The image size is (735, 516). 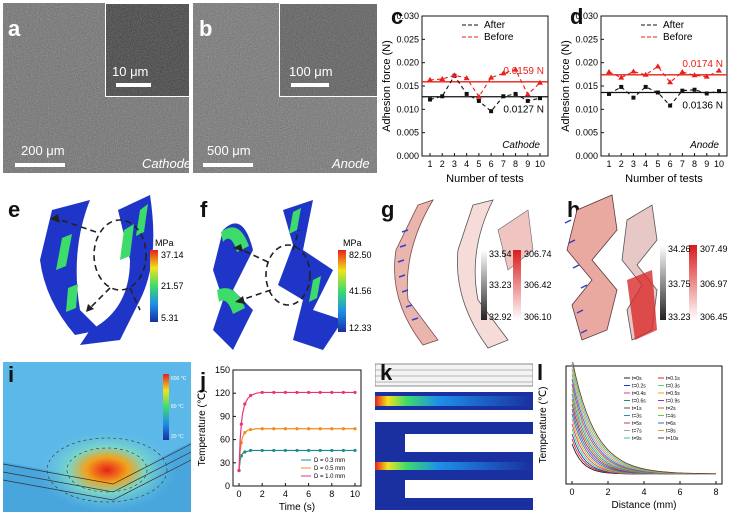 What do you see at coordinates (165, 163) in the screenshot?
I see `sem-caption: Cathode` at bounding box center [165, 163].